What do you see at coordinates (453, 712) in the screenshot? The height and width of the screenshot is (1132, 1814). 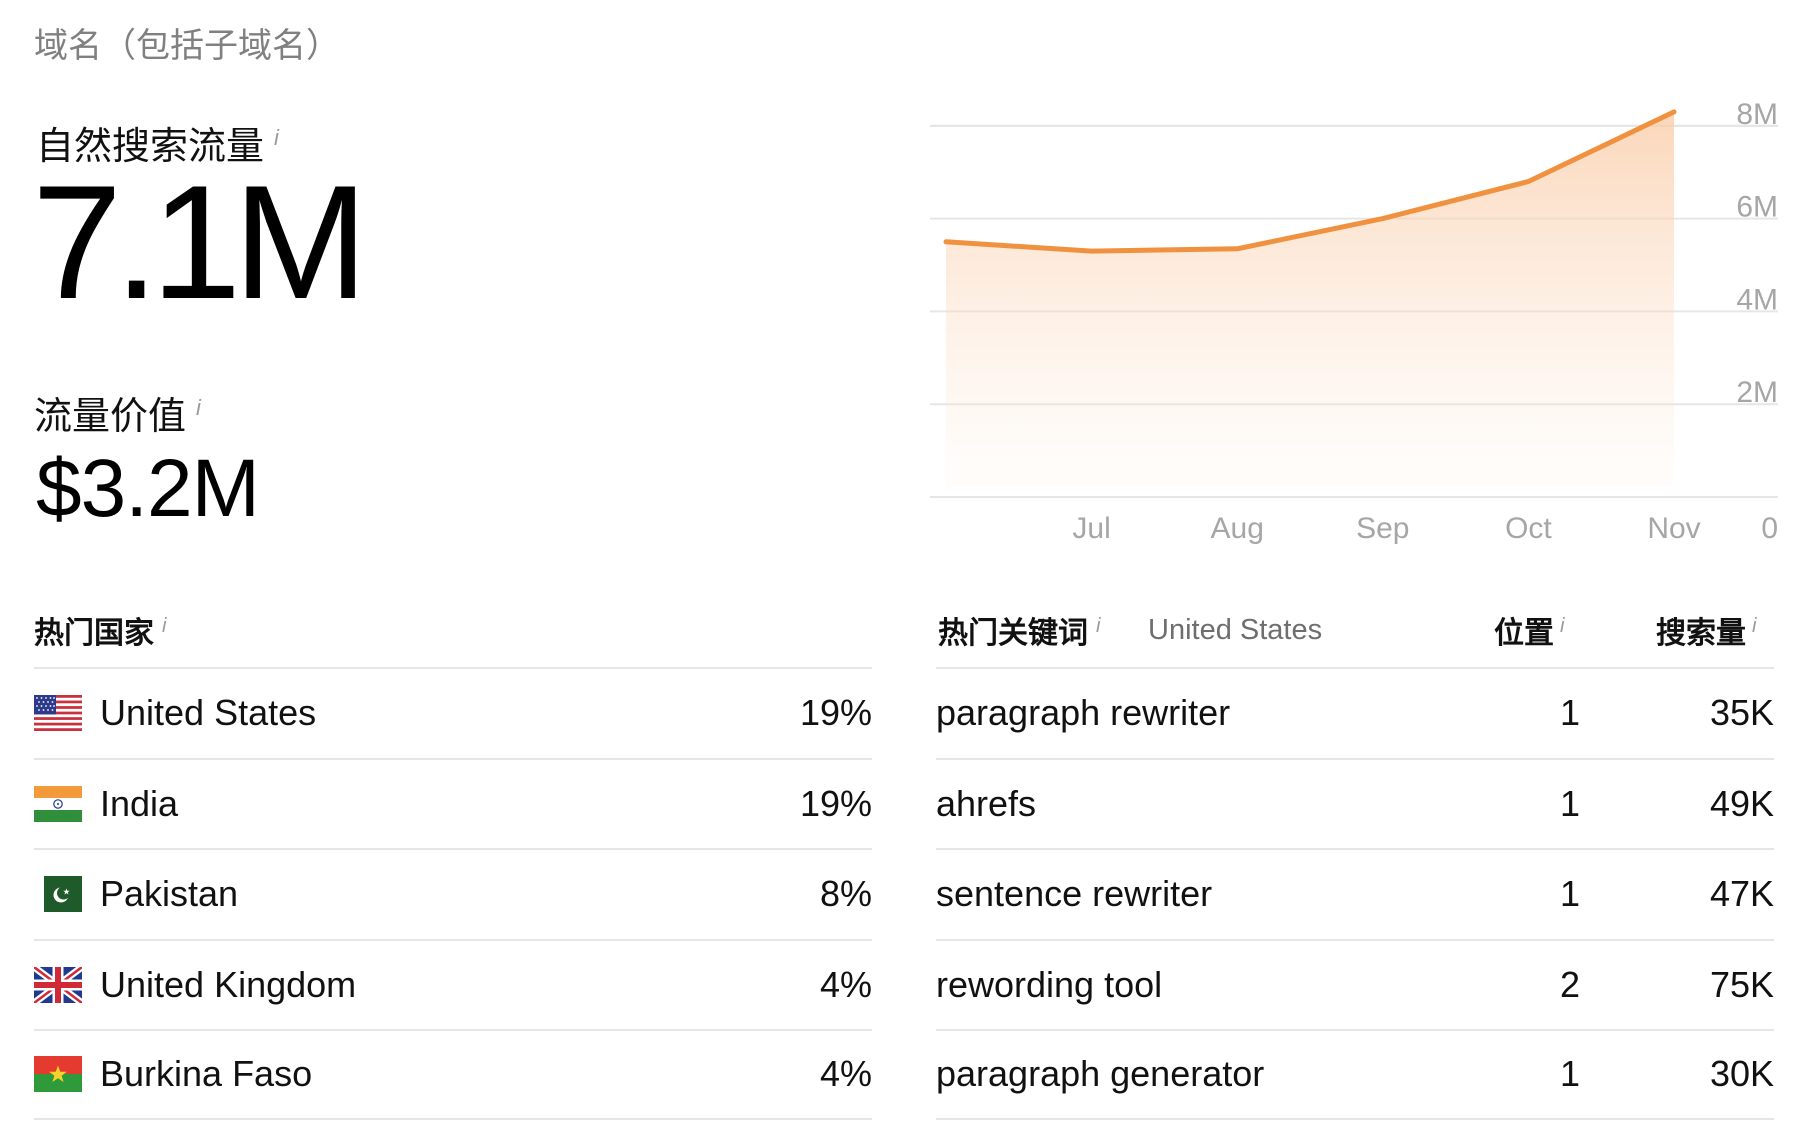 I see `country-row: United States 19%` at bounding box center [453, 712].